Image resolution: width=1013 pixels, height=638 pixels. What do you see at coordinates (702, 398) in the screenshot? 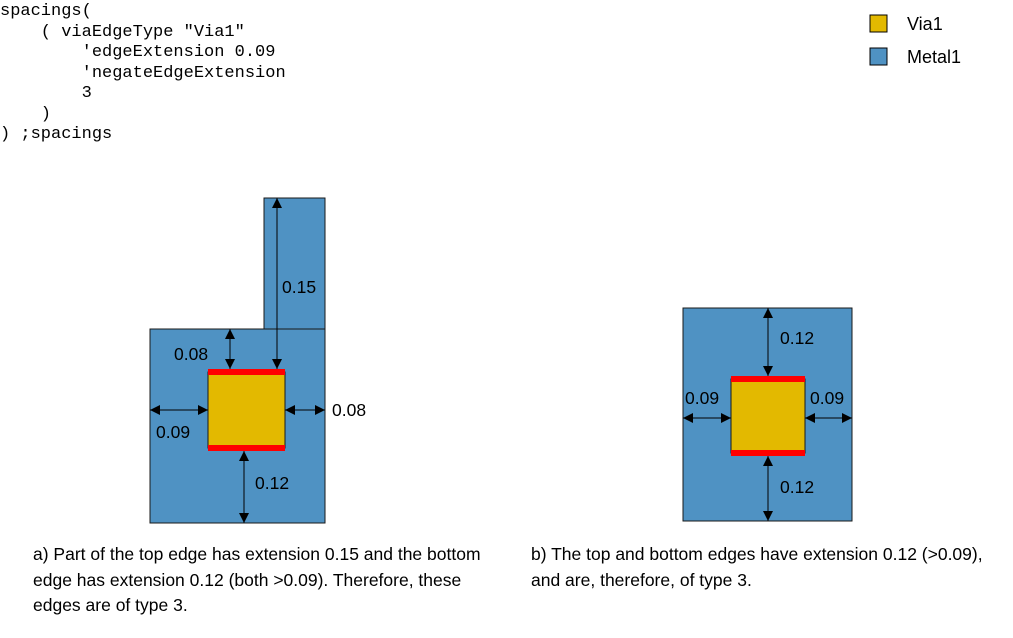
I see `figure-b-label-left: 0.09` at bounding box center [702, 398].